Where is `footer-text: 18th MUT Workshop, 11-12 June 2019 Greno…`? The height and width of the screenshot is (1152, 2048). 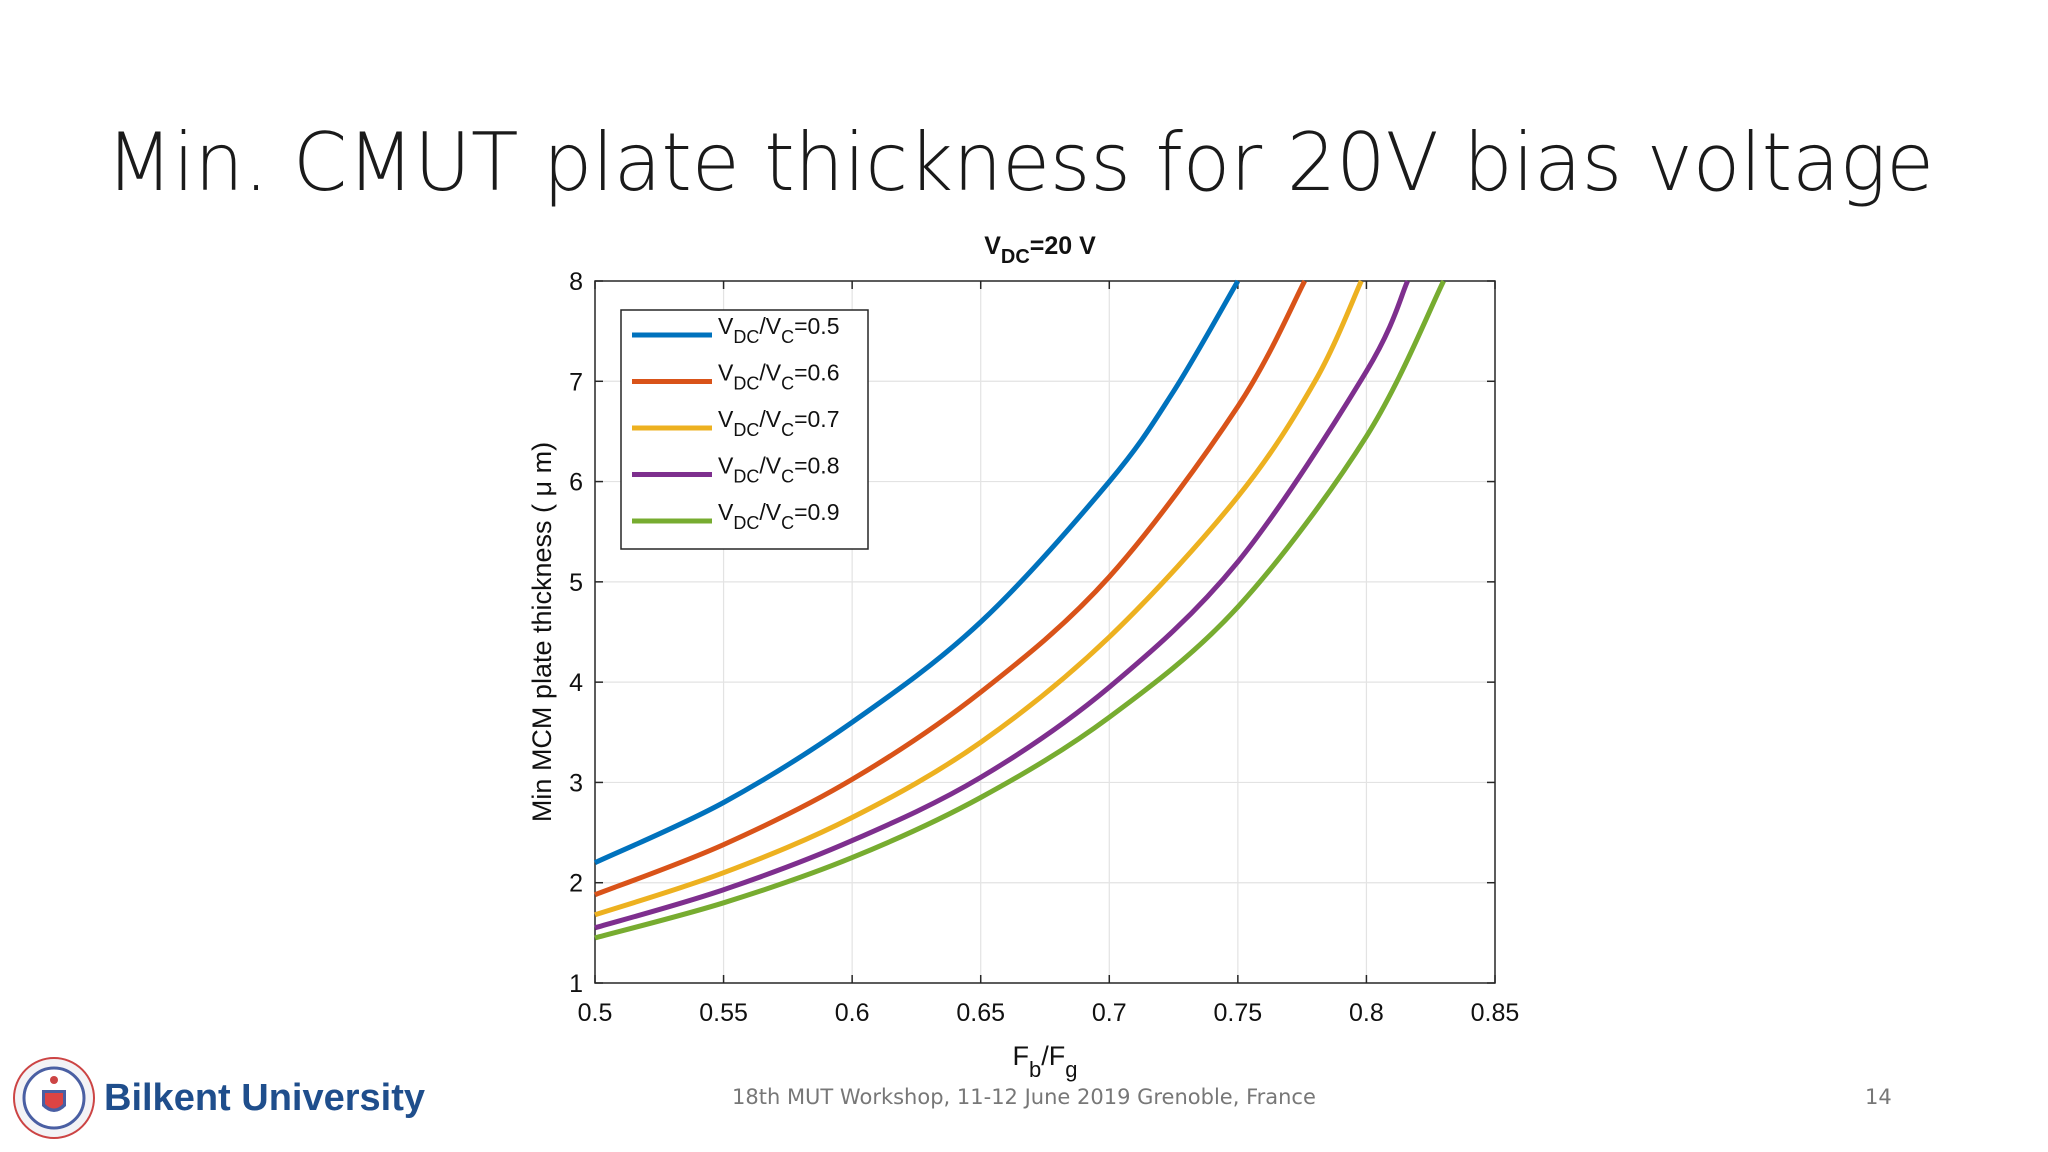
footer-text: 18th MUT Workshop, 11-12 June 2019 Greno… is located at coordinates (1024, 1097).